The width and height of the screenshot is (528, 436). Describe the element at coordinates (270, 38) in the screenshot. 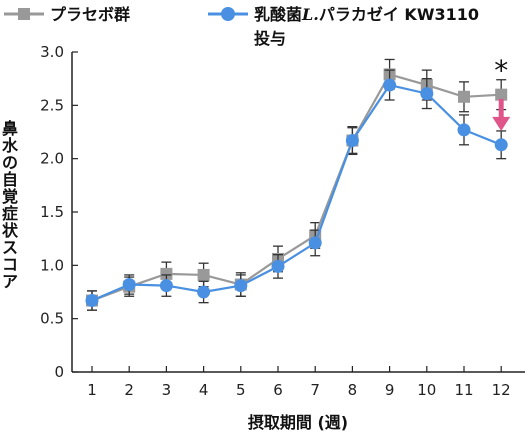

I see `legend-kw3110-label-line2: 投与` at that location.